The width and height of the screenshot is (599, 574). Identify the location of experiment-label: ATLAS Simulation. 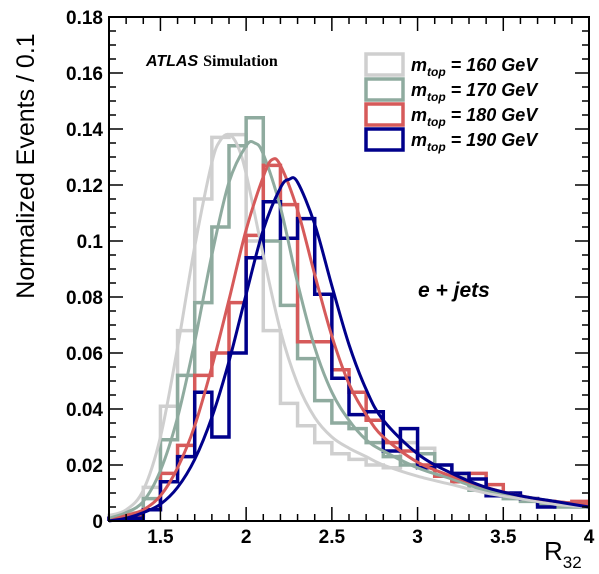
(211, 61).